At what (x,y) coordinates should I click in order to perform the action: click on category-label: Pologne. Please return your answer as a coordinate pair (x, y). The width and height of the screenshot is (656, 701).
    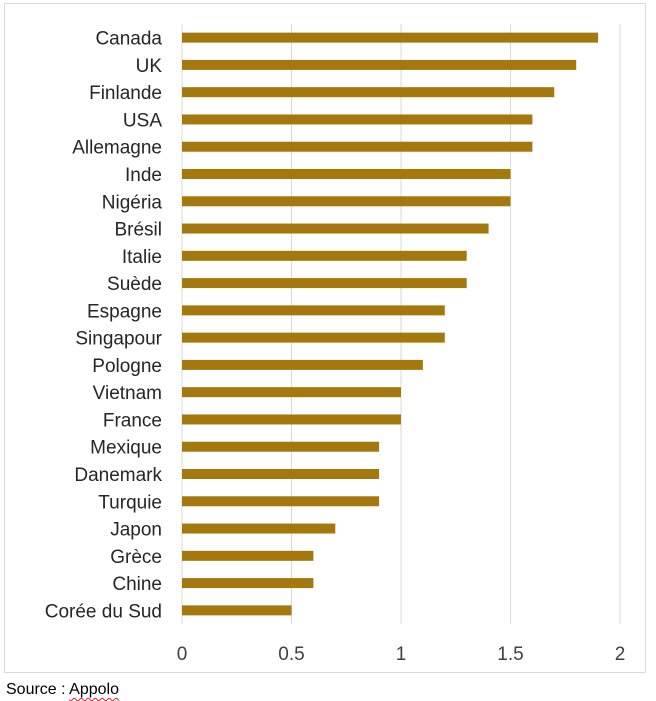
    Looking at the image, I should click on (127, 366).